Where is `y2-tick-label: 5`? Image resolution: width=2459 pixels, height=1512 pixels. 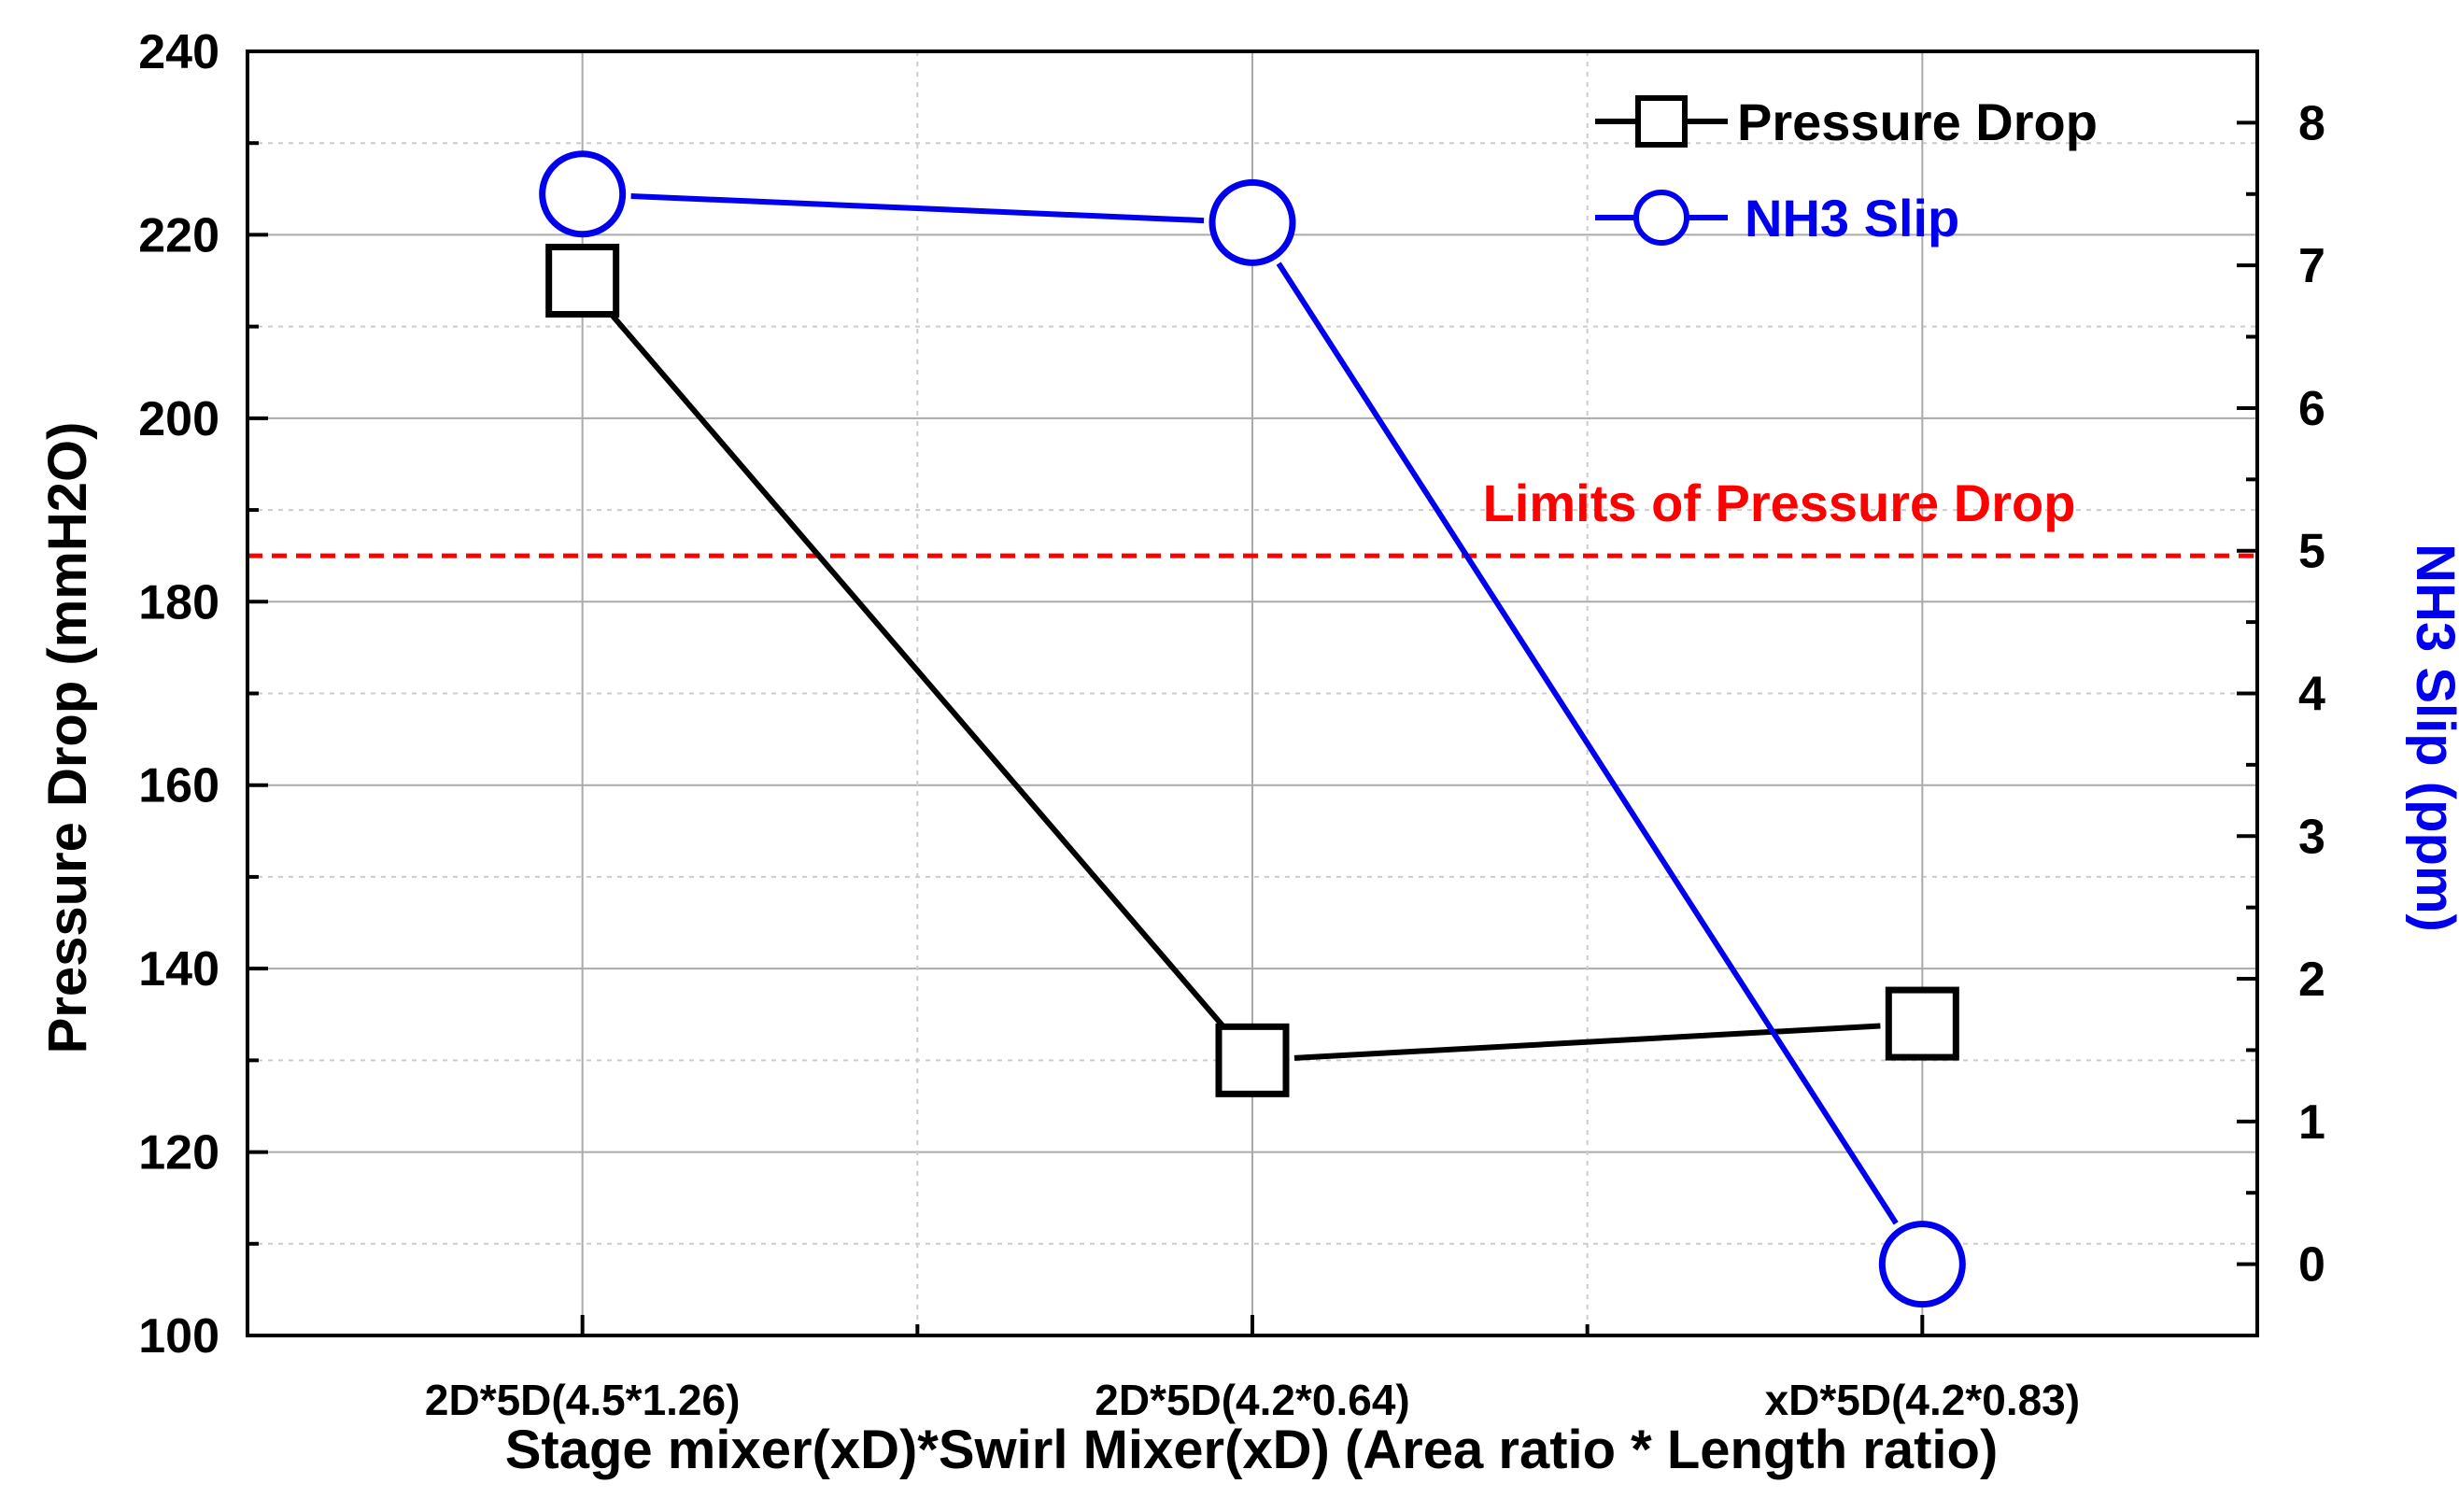 y2-tick-label: 5 is located at coordinates (2311, 552).